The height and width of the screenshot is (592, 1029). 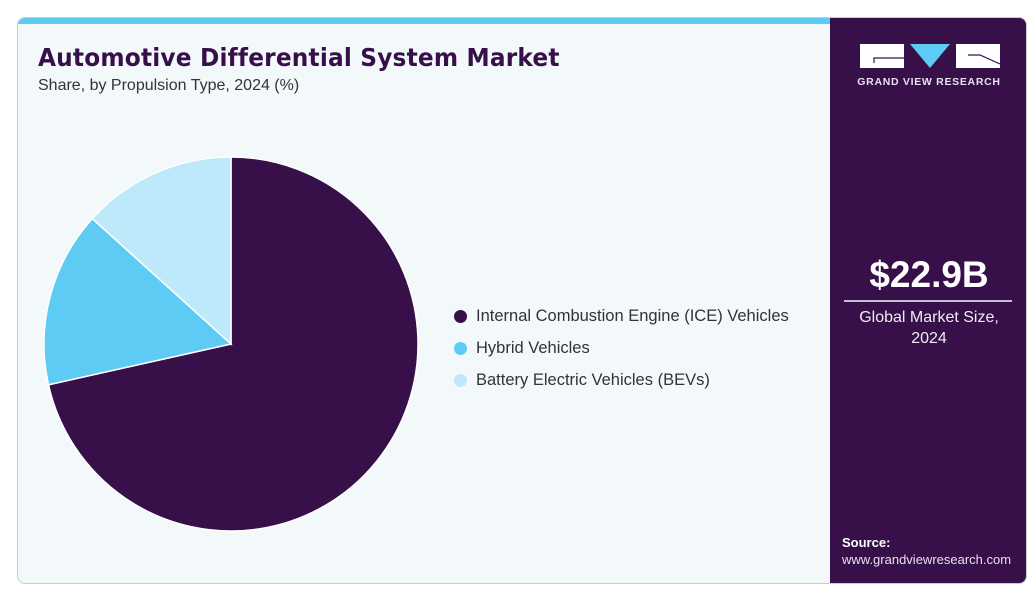 What do you see at coordinates (929, 338) in the screenshot?
I see `market-size-label-line2: 2024` at bounding box center [929, 338].